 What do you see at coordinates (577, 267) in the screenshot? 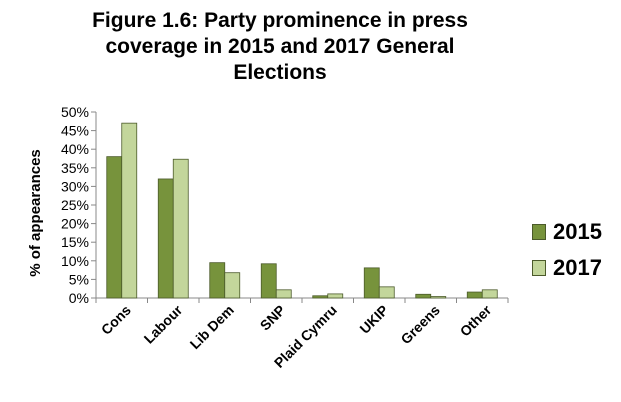
I see `legend-label-2017: 2017` at bounding box center [577, 267].